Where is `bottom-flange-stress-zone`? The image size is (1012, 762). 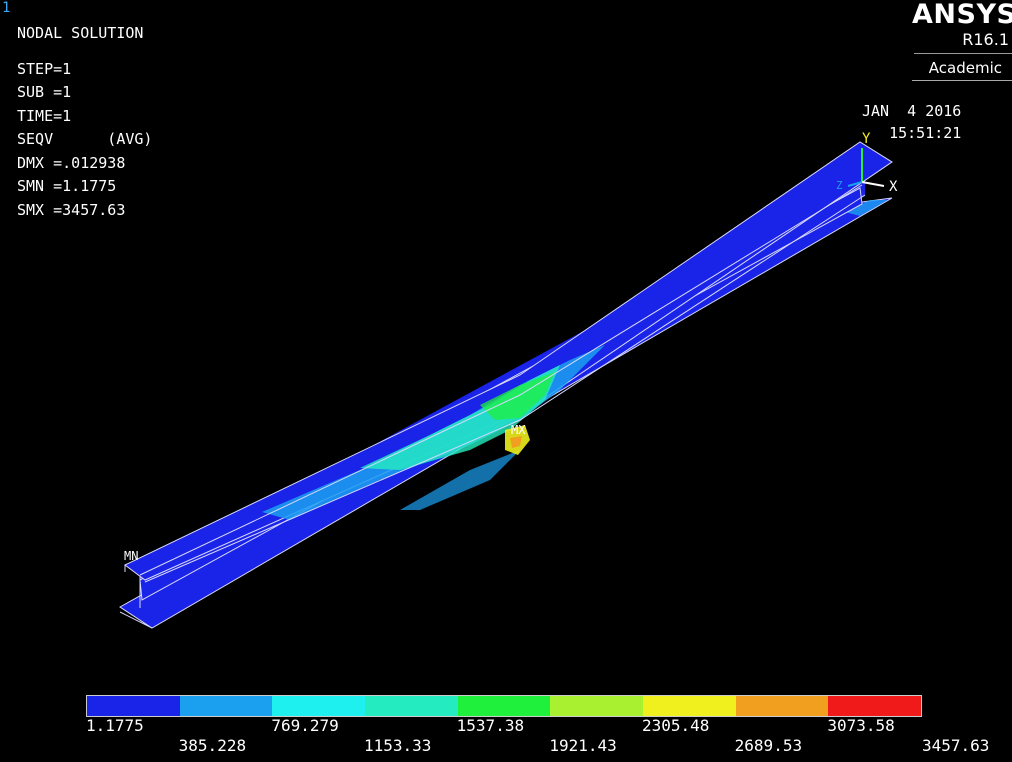 bottom-flange-stress-zone is located at coordinates (460, 480).